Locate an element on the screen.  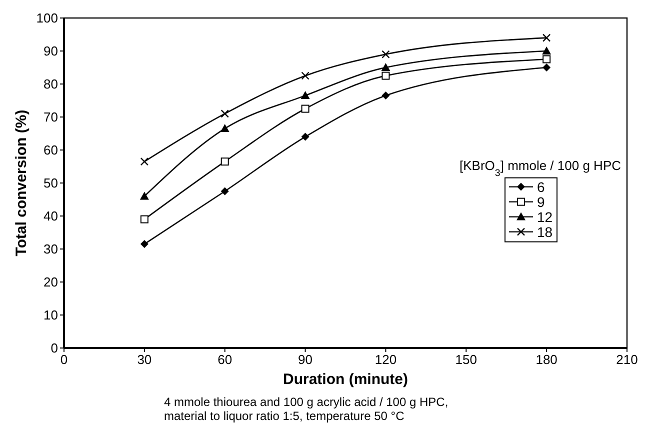
y-tick-label: 100 is located at coordinates (47, 18).